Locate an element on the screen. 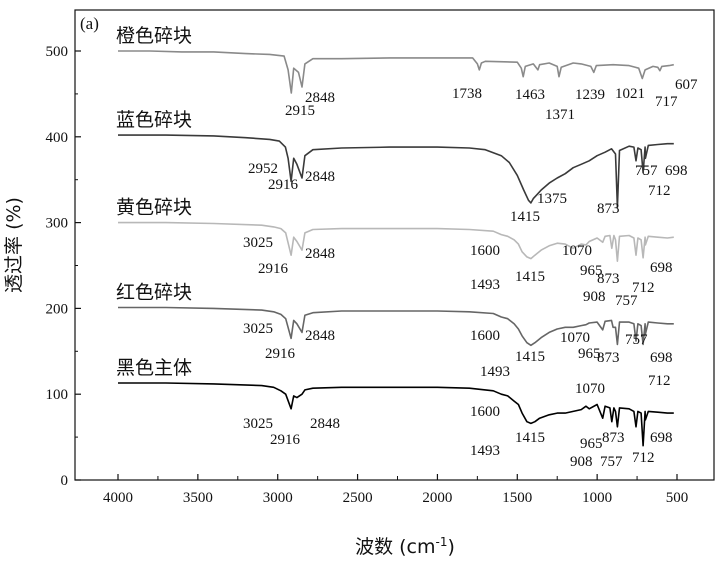 This screenshot has height=565, width=726. x-tick-label: 1000 is located at coordinates (597, 498).